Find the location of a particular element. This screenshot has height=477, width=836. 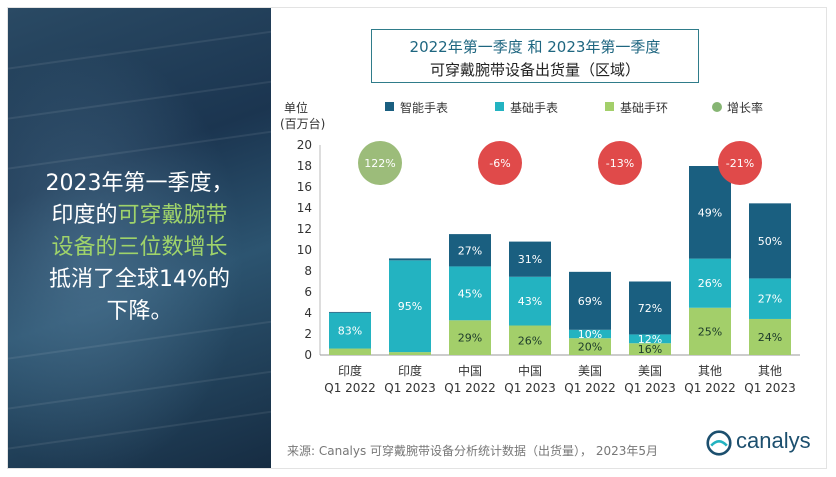

bar-data-label: 83% is located at coordinates (350, 331).